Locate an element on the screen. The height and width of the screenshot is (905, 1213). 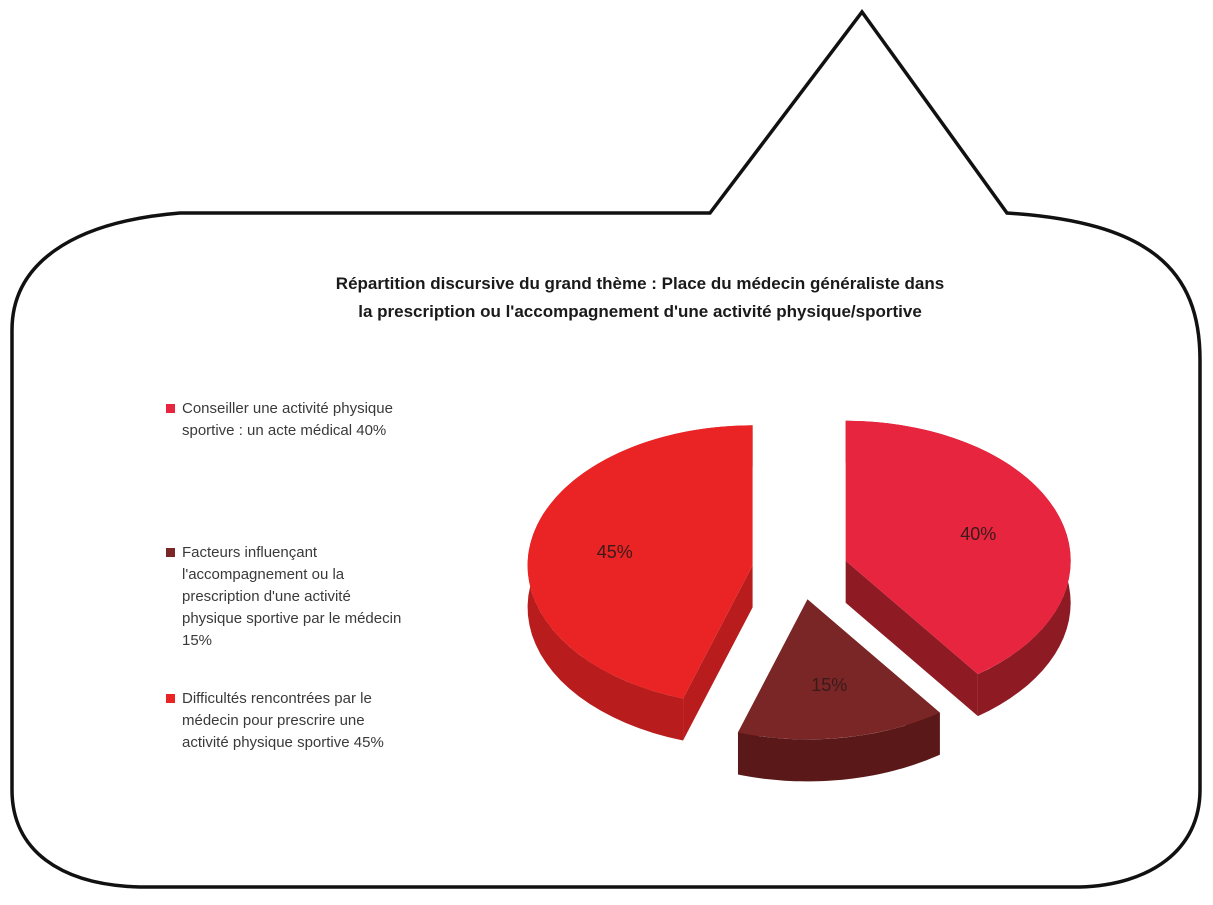
legend-text-slice-2-line-4: physique sportive par le médecin is located at coordinates (292, 618).